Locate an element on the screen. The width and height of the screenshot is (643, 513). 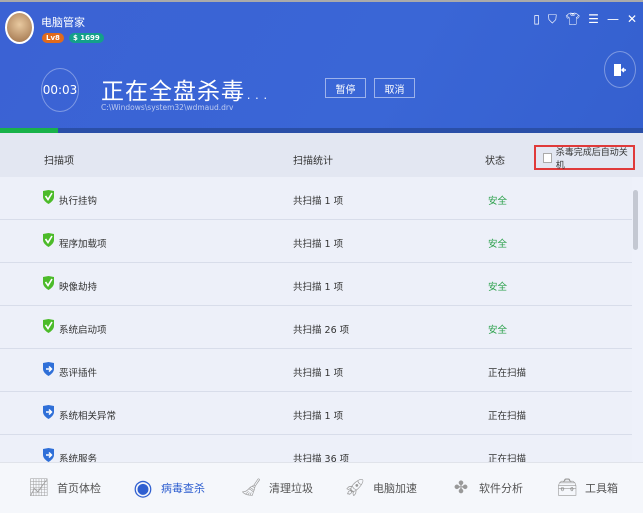
nav-item: 🧰︎ 工具箱 is located at coordinates (587, 488).